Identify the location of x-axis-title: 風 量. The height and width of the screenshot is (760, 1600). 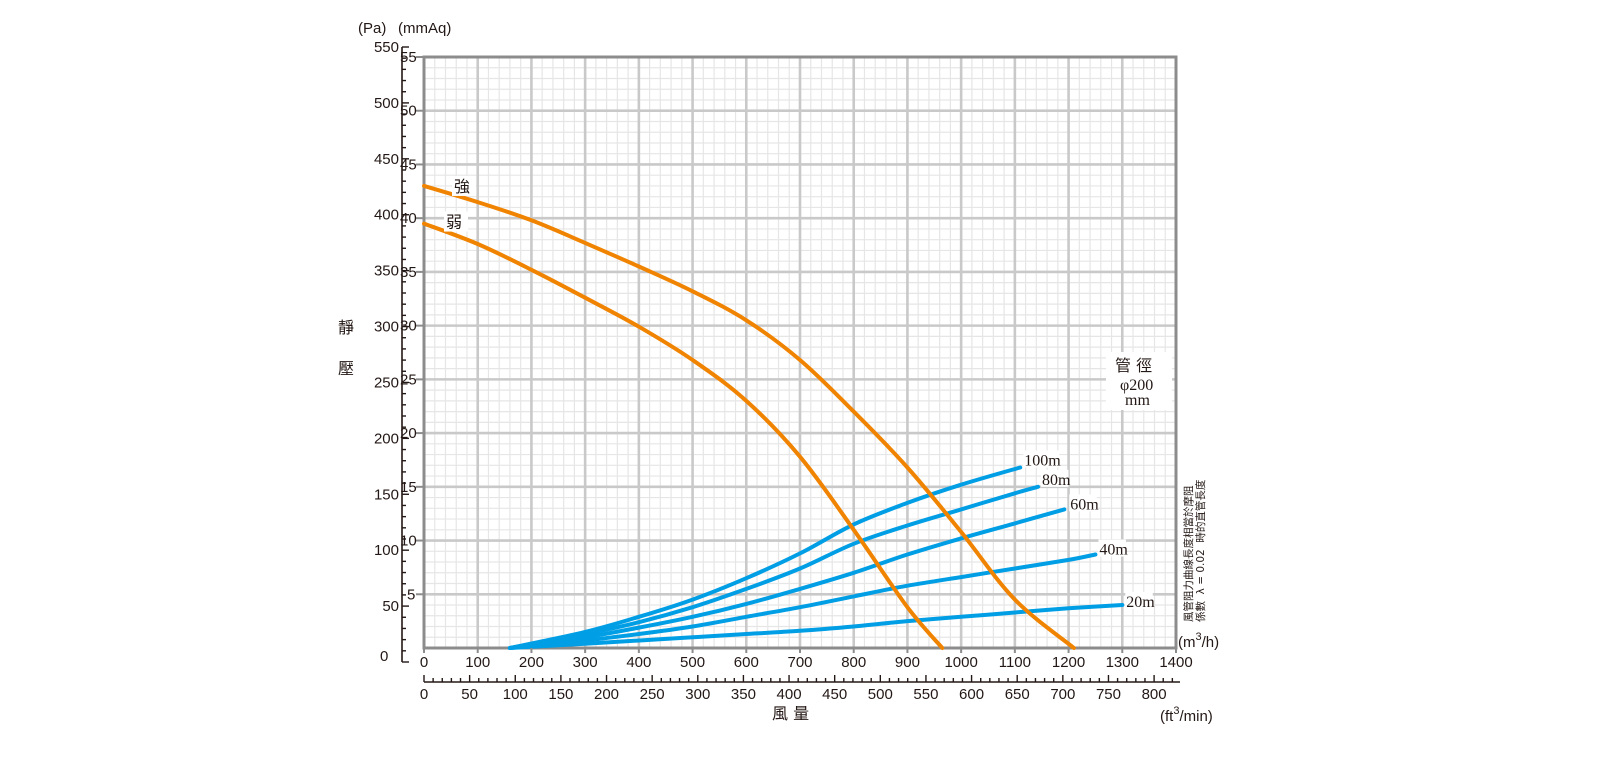
(790, 713).